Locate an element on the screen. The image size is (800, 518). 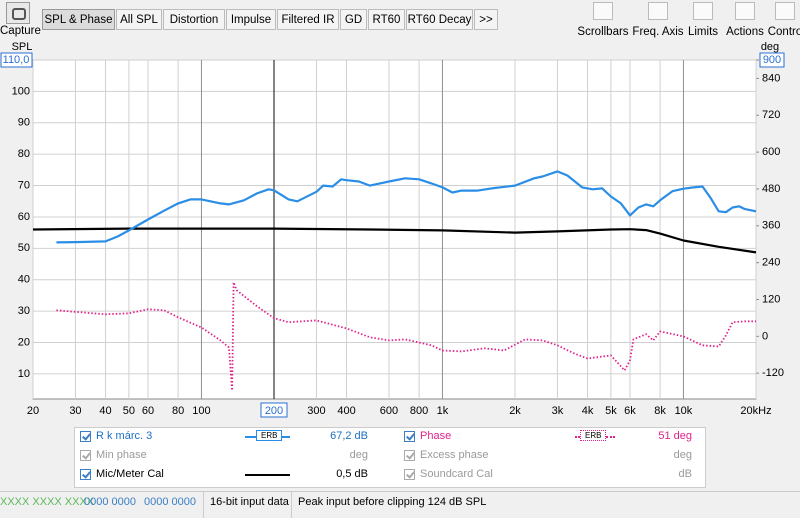
legend-name: R k márc. 3 is located at coordinates (124, 436).